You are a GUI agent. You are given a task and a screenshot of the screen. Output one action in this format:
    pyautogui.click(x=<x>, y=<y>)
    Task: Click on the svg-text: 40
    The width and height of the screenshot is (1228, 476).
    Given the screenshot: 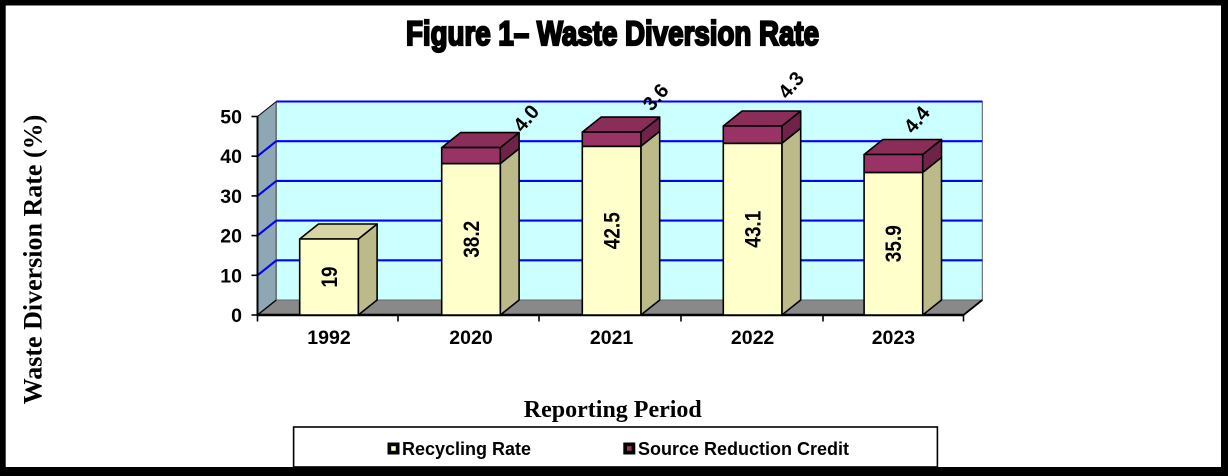 What is the action you would take?
    pyautogui.click(x=231, y=157)
    